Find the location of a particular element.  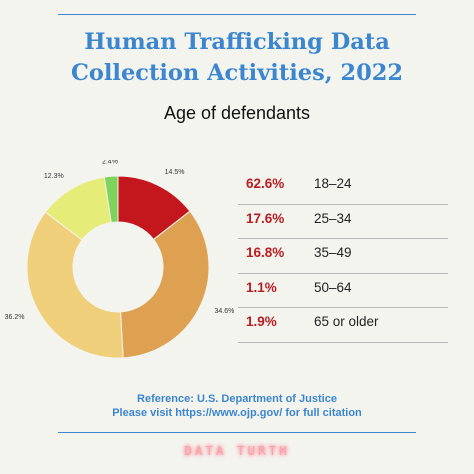

stat-percent: 17.6% is located at coordinates (265, 218).